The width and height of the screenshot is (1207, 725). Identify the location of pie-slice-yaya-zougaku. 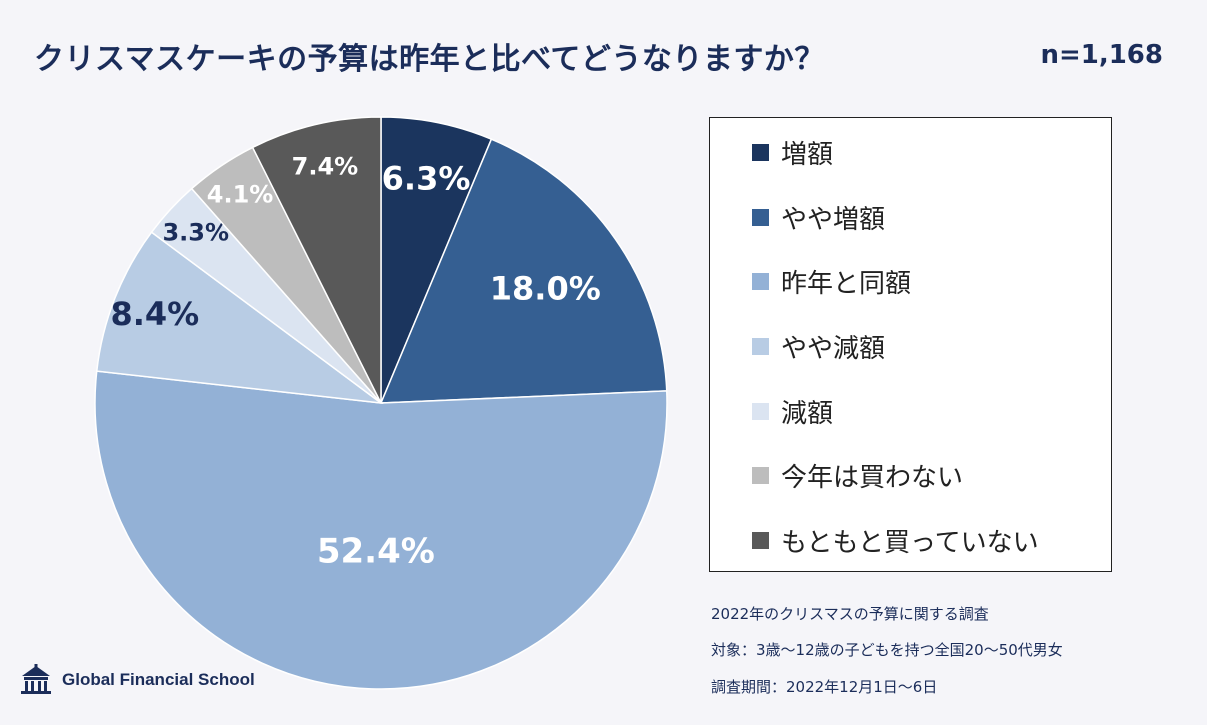
(523, 271).